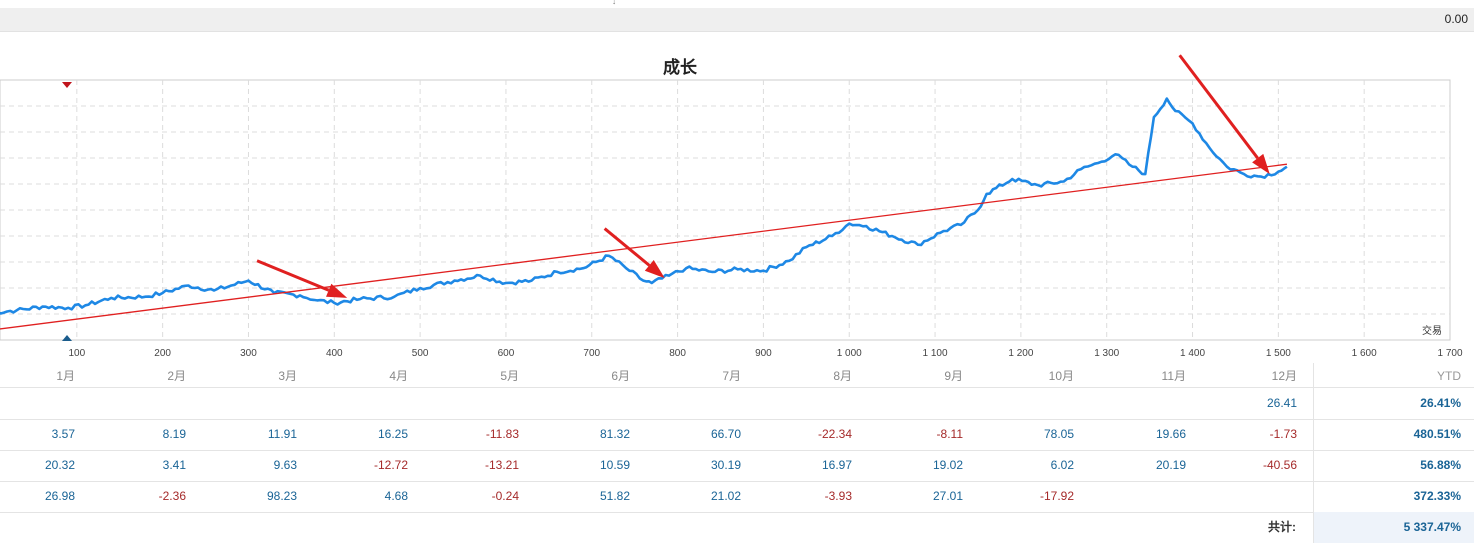 The image size is (1474, 546). What do you see at coordinates (842, 376) in the screenshot?
I see `month-label: 8月` at bounding box center [842, 376].